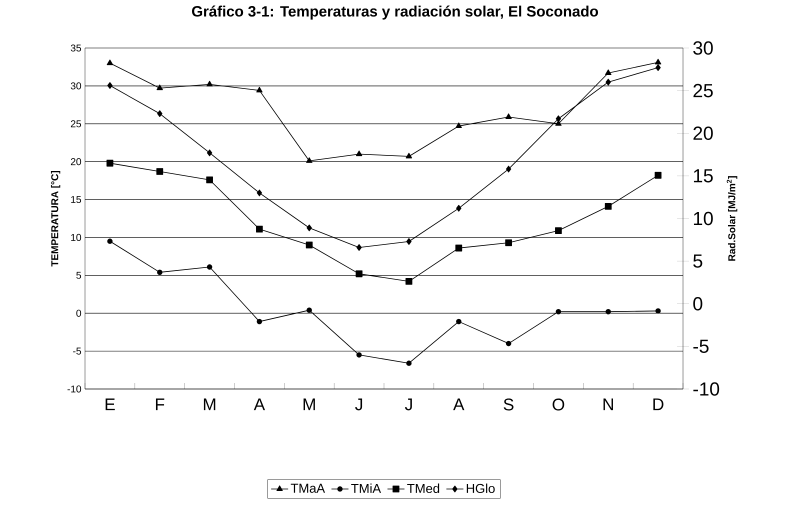 The image size is (790, 511). What do you see at coordinates (703, 48) in the screenshot?
I see `y2-tick-label: 30` at bounding box center [703, 48].